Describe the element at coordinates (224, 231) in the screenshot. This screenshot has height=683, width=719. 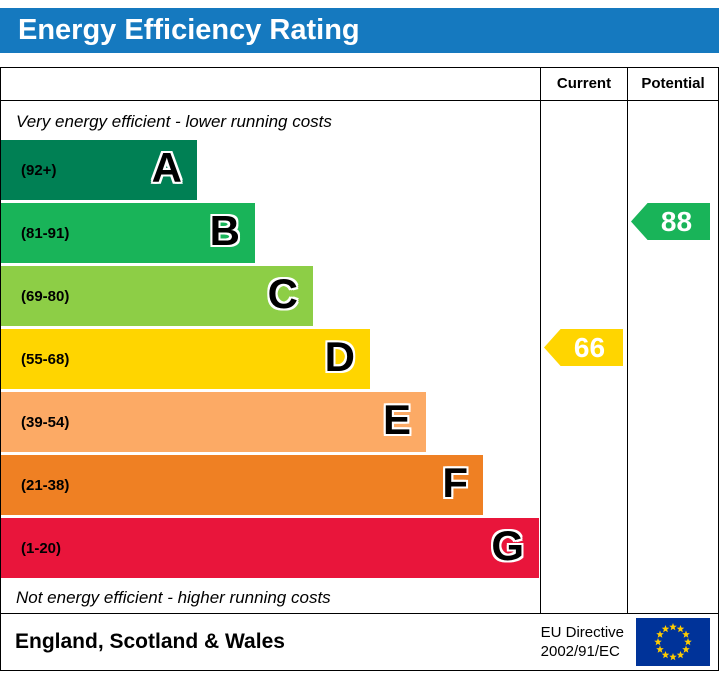
I see `band-letter: B` at that location.